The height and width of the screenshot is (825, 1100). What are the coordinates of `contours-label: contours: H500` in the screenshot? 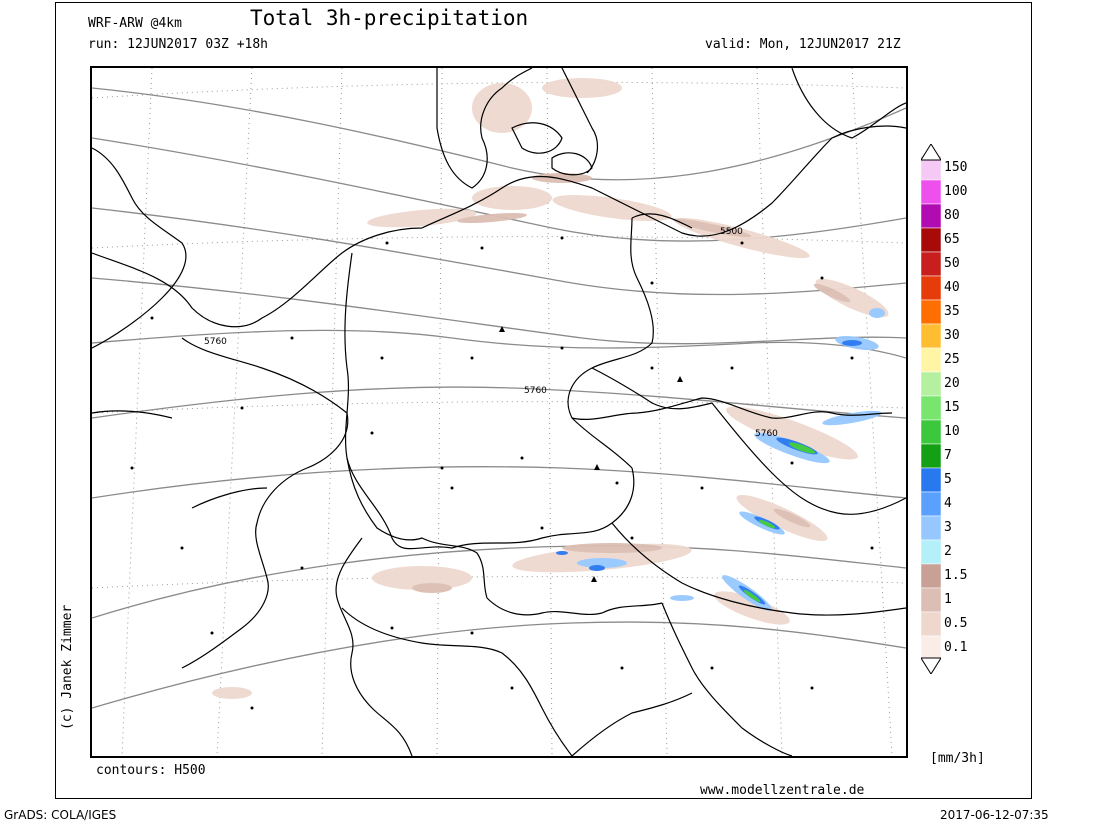 It's located at (151, 770).